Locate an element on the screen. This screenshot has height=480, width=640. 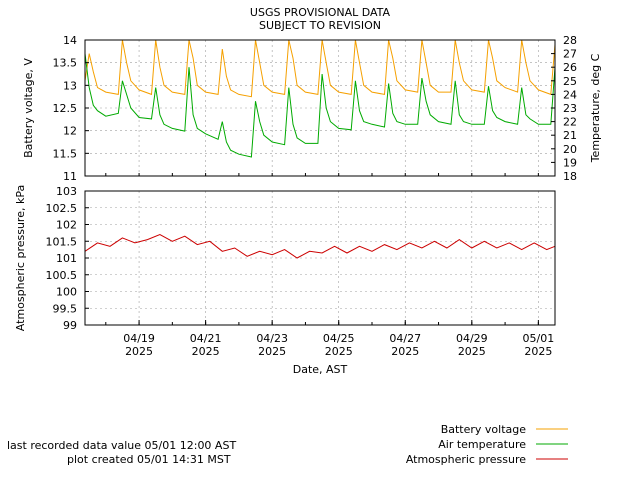
x-tick-date-label: 04/29 is located at coordinates (472, 338).